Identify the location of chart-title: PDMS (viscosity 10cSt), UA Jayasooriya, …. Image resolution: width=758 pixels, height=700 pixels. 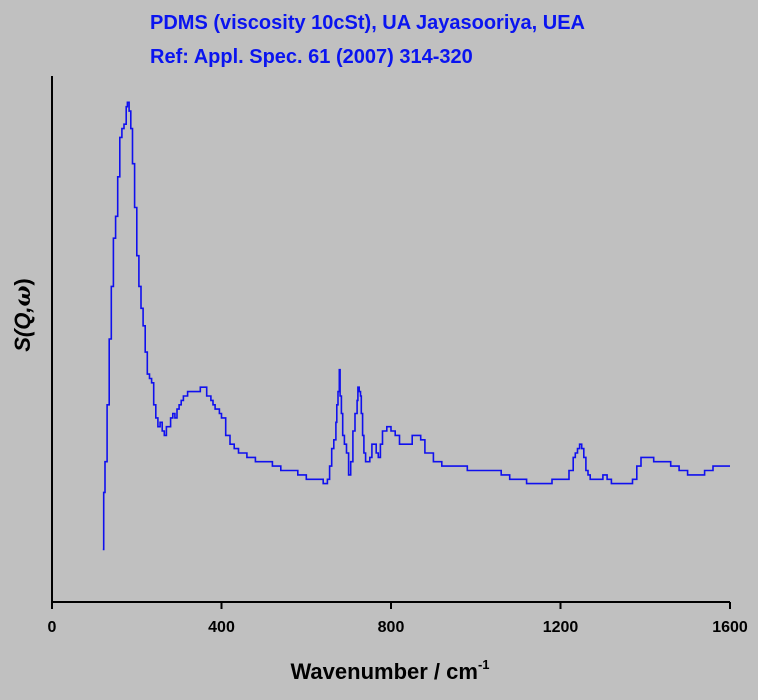
(367, 23).